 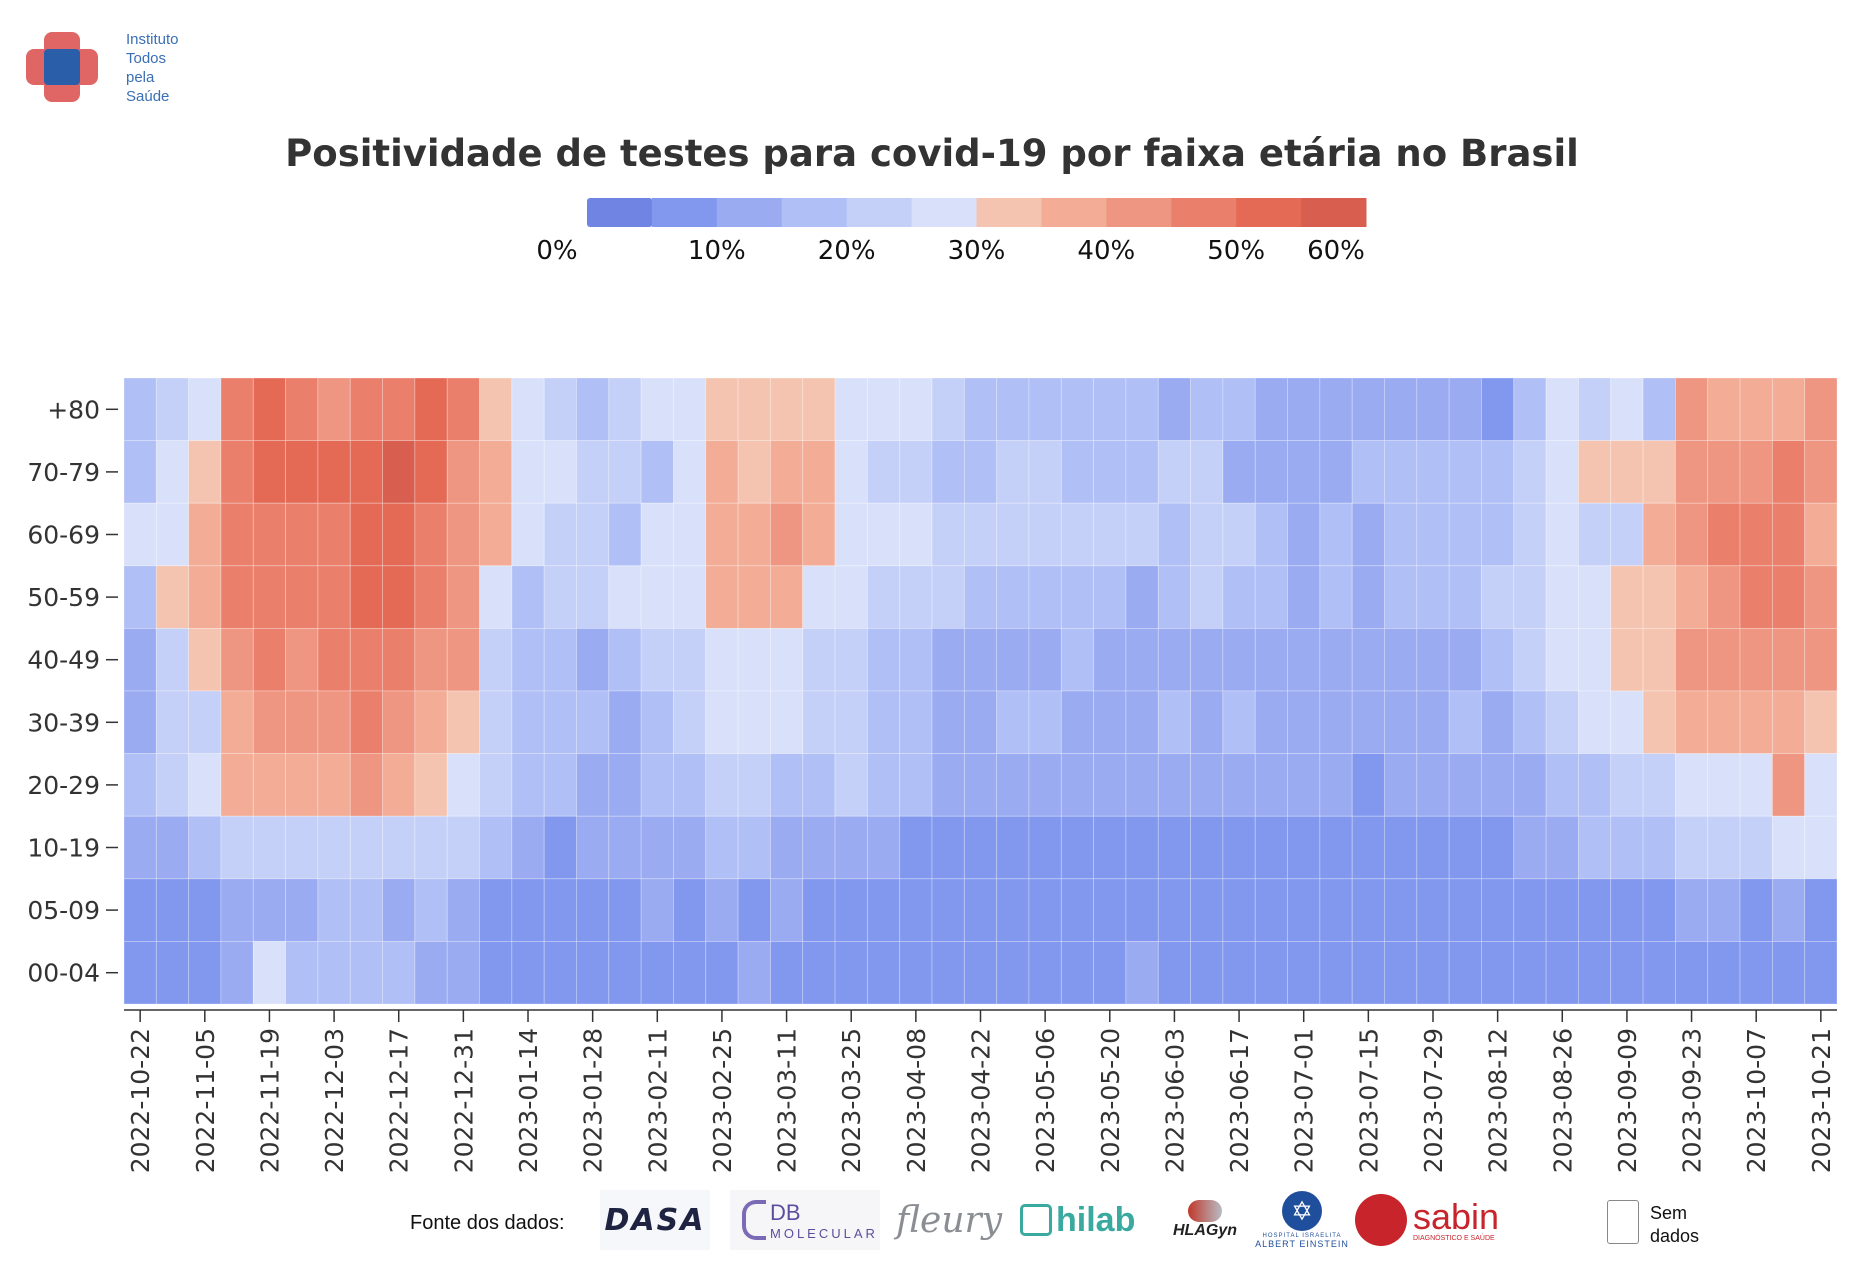 I want to click on y-tick-label: 60-69, so click(x=63, y=535).